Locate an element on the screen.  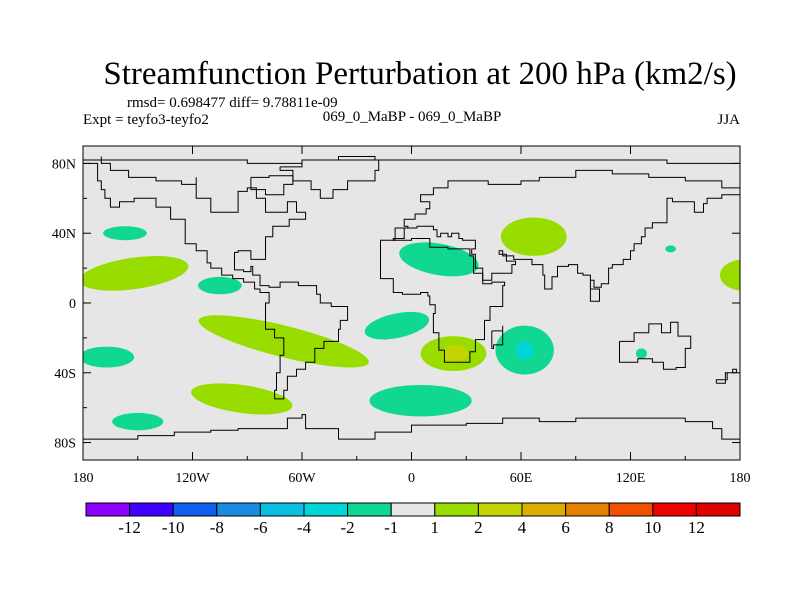
colorbar-label: -2 is located at coordinates (348, 527).